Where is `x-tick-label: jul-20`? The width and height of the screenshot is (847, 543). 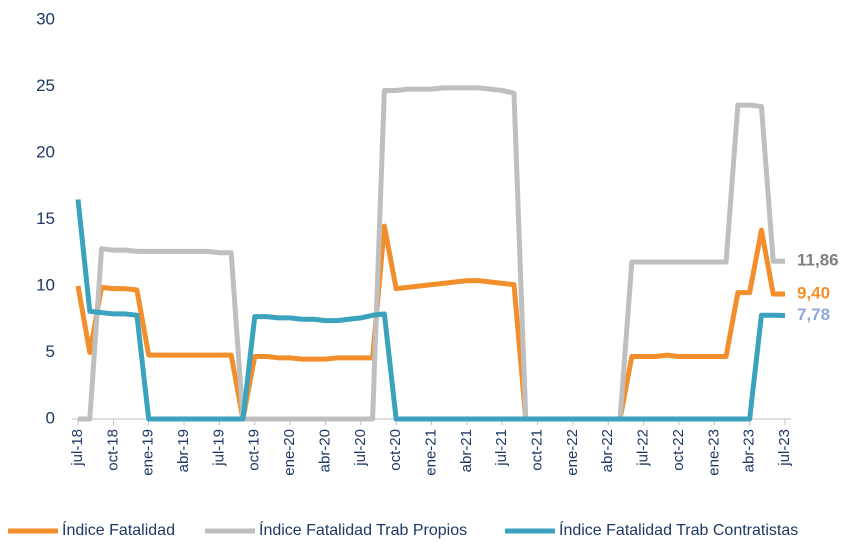 x-tick-label: jul-20 is located at coordinates (360, 448).